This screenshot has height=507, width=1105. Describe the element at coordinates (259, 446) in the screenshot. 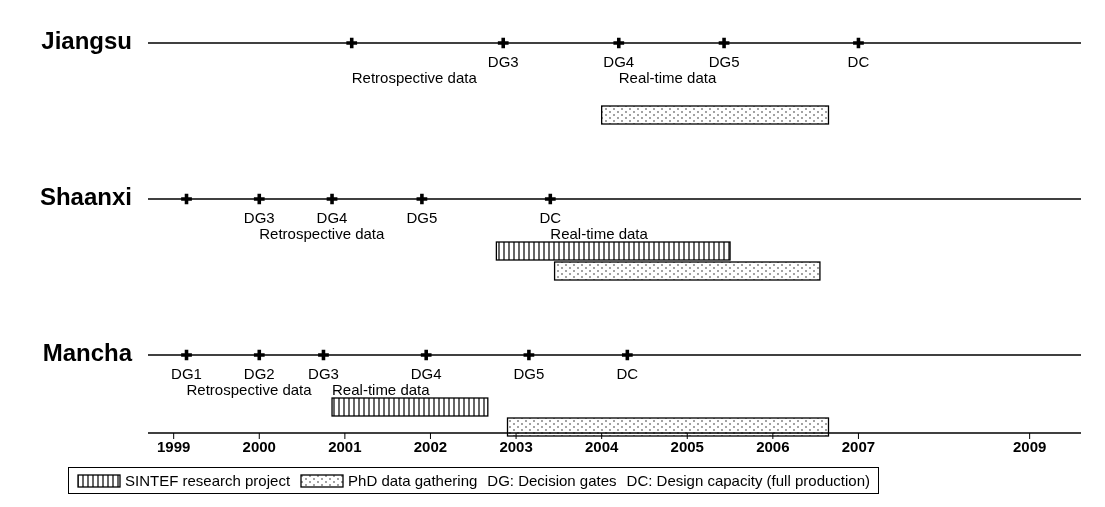

I see `x-tick-label: 2000` at that location.